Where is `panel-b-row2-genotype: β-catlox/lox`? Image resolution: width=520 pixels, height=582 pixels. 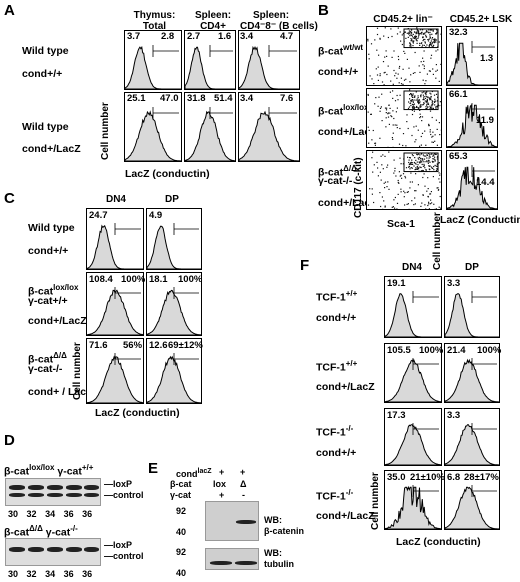 panel-b-row2-genotype: β-catlox/lox is located at coordinates (343, 110).